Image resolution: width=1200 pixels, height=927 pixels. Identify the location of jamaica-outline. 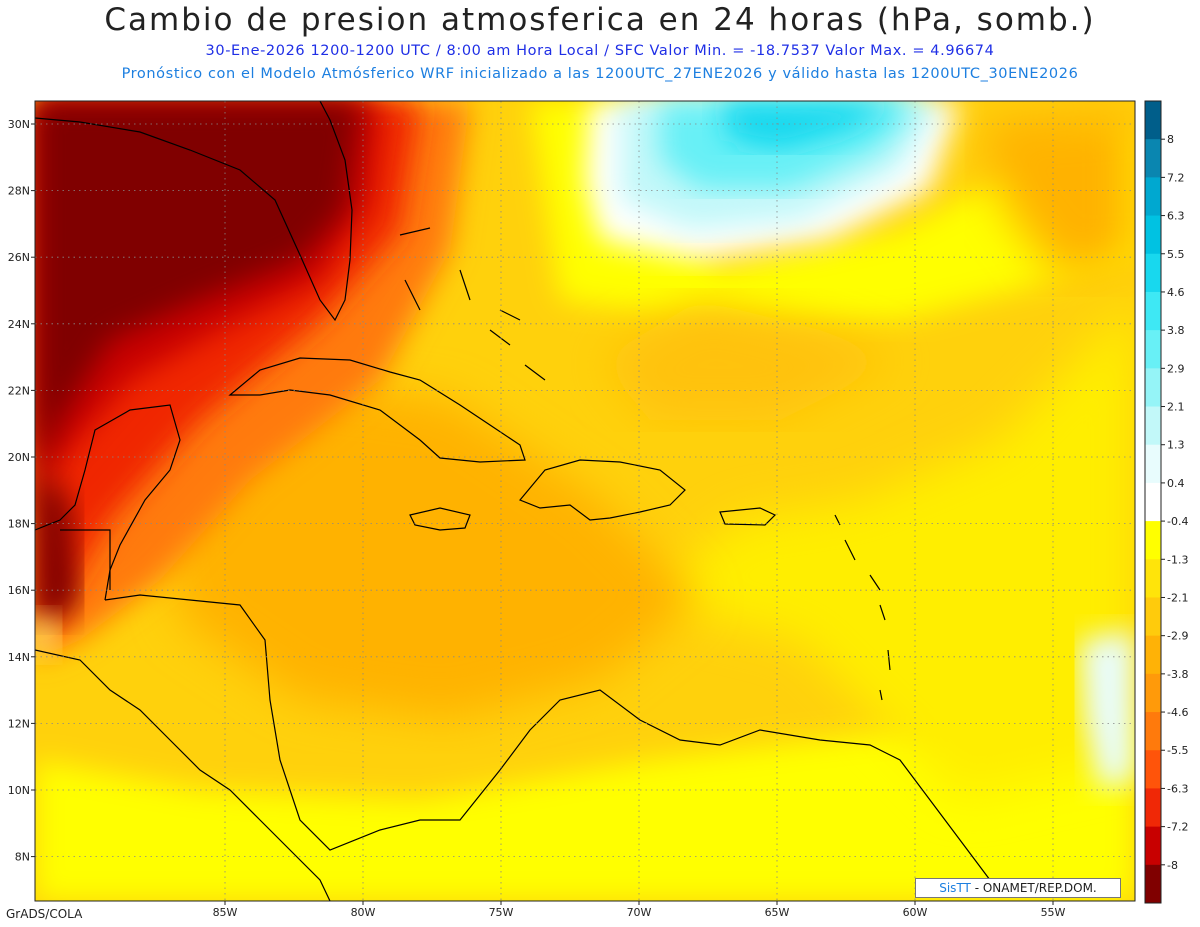
(440, 519).